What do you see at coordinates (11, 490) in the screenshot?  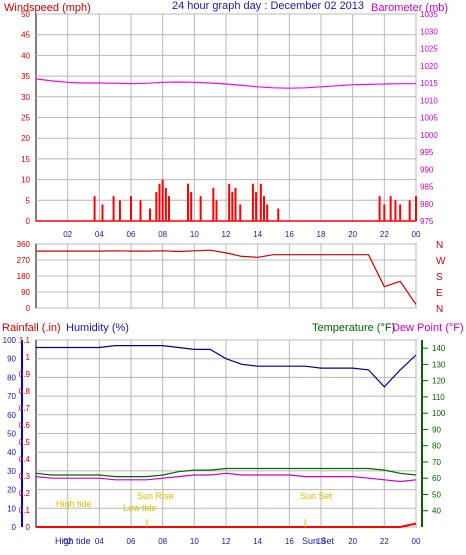 I see `humidity-tick-label: 20` at bounding box center [11, 490].